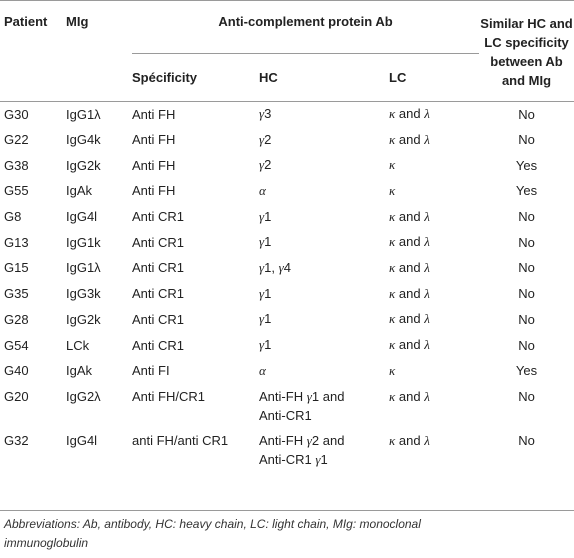  What do you see at coordinates (26, 21) in the screenshot?
I see `header-patient: Patient` at bounding box center [26, 21].